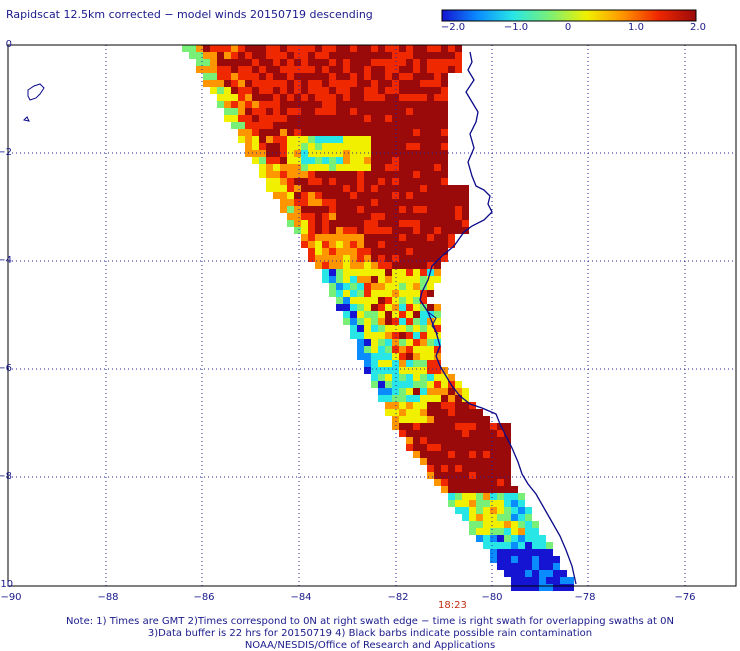  I want to click on longitude-label: −76, so click(685, 597).